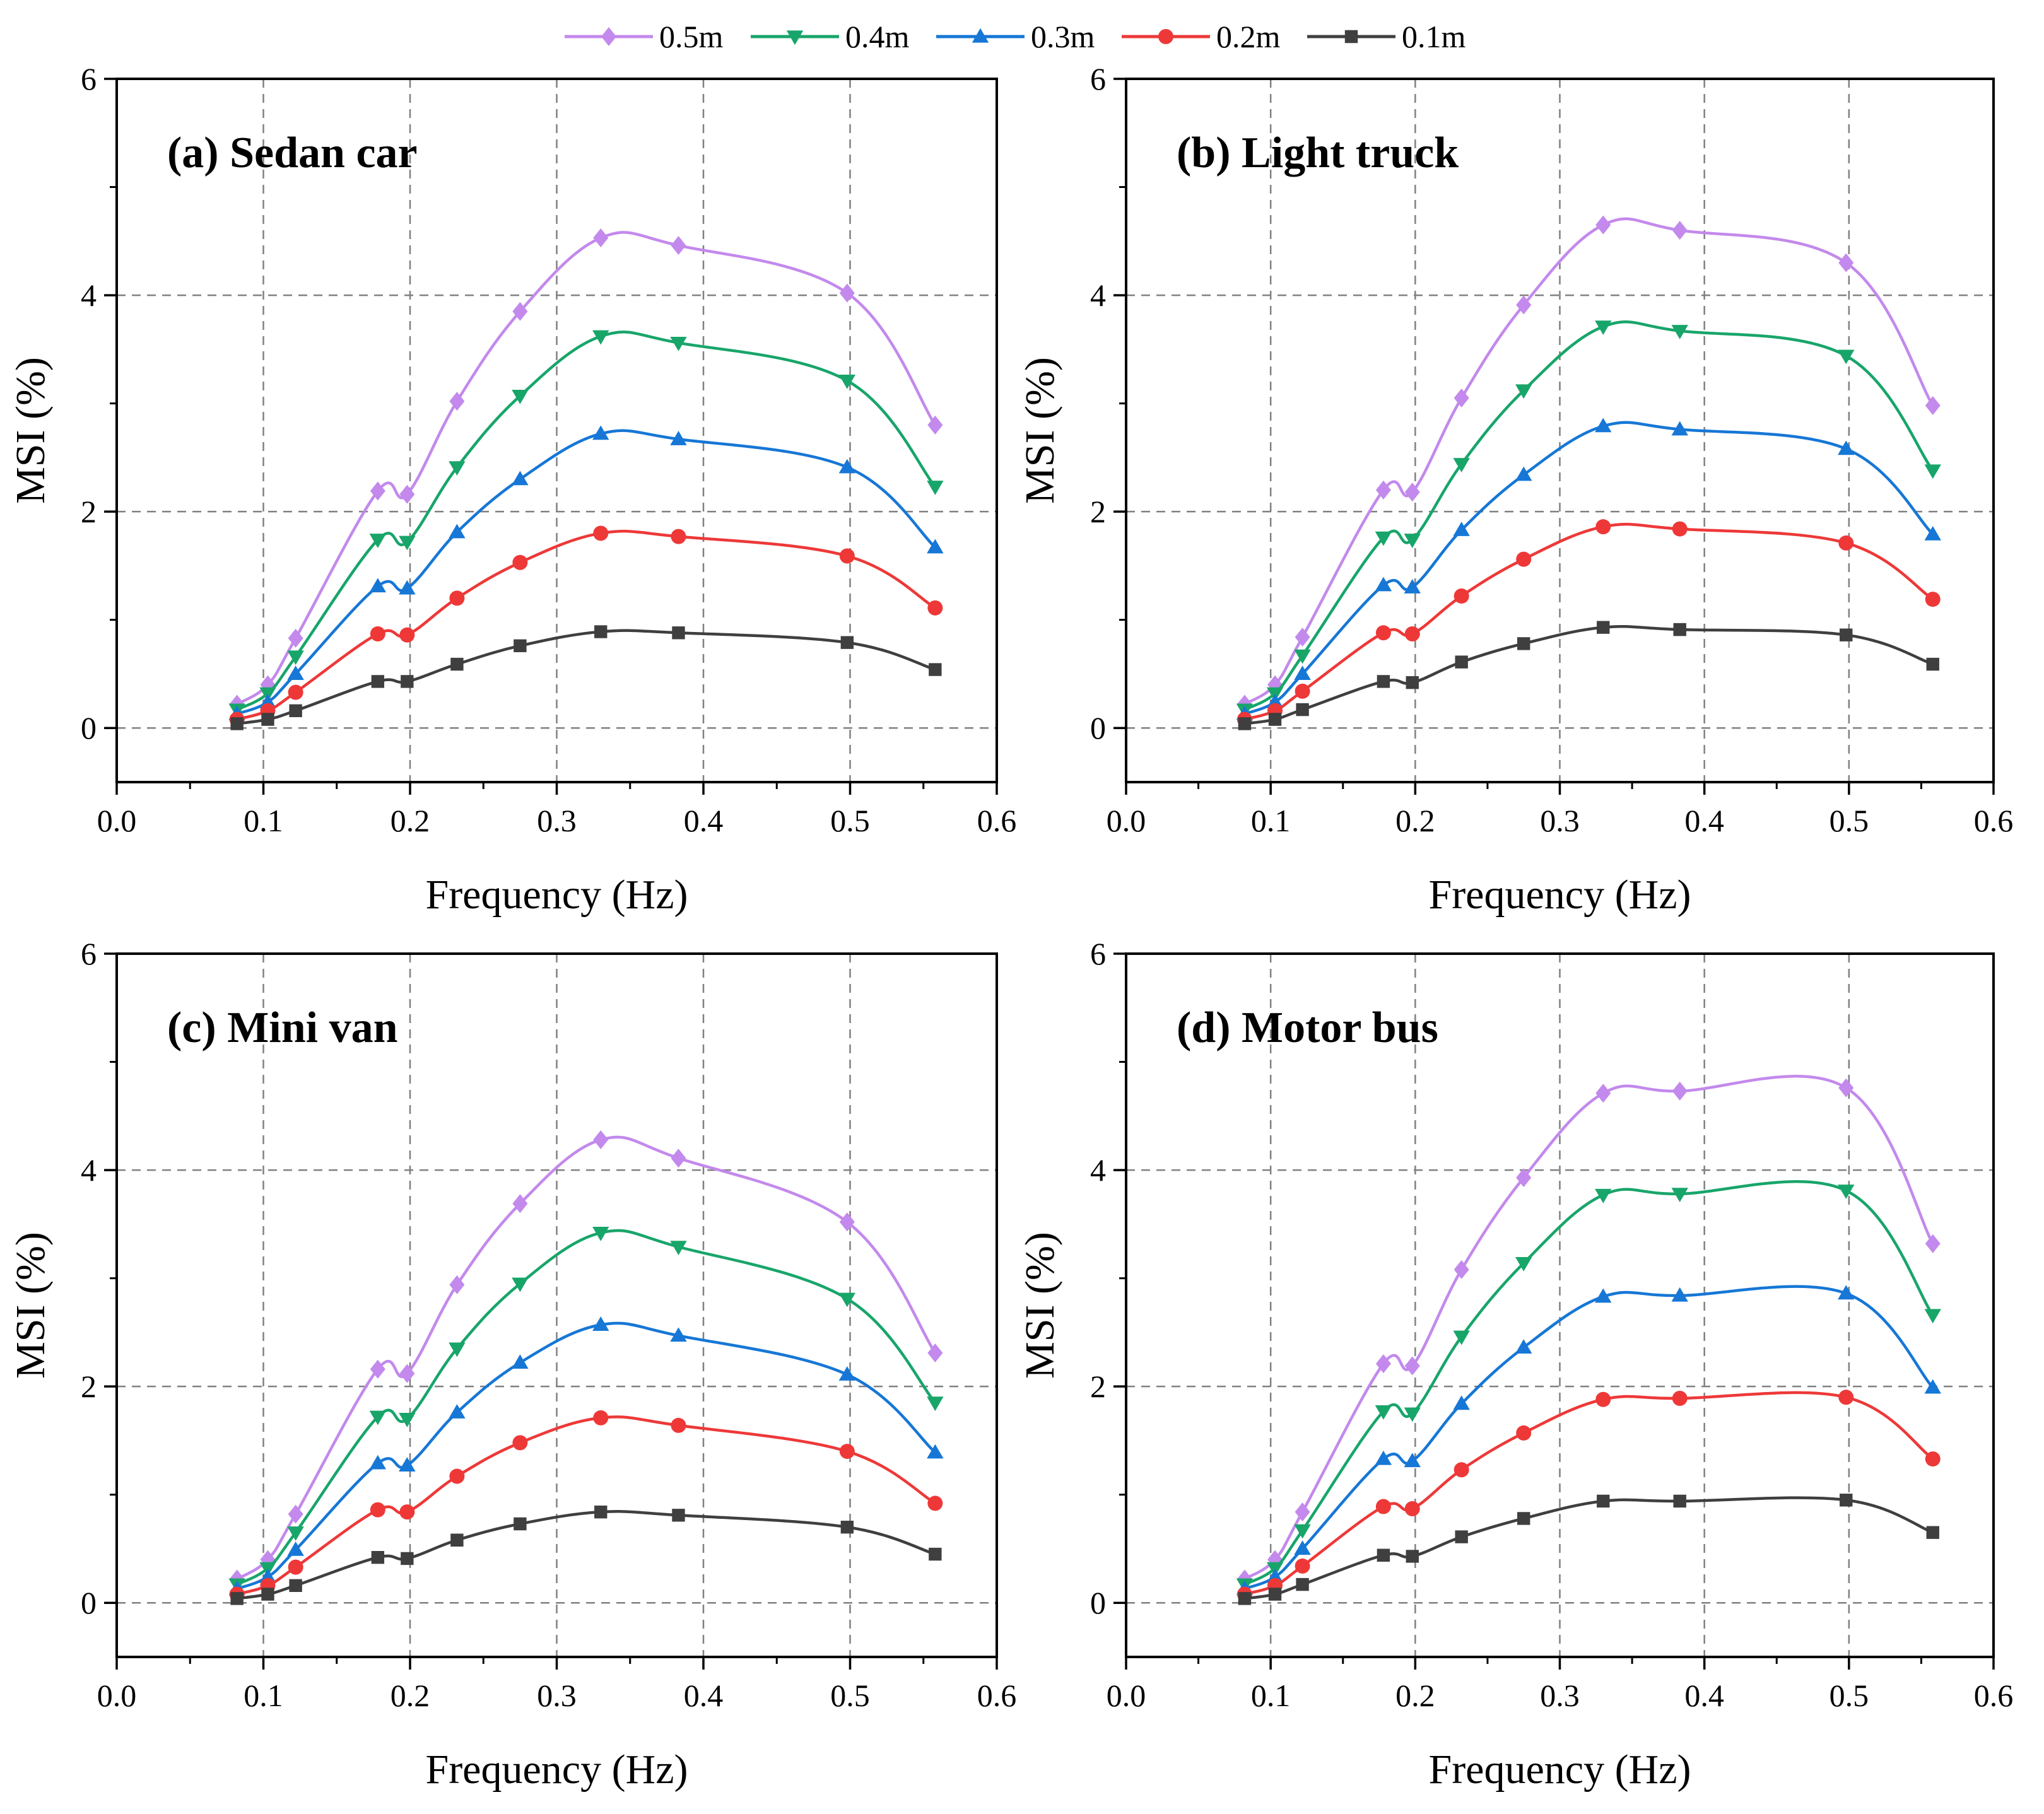 This screenshot has width=2044, height=1814. What do you see at coordinates (1318, 153) in the screenshot?
I see `panel-title: (b) Light truck` at bounding box center [1318, 153].